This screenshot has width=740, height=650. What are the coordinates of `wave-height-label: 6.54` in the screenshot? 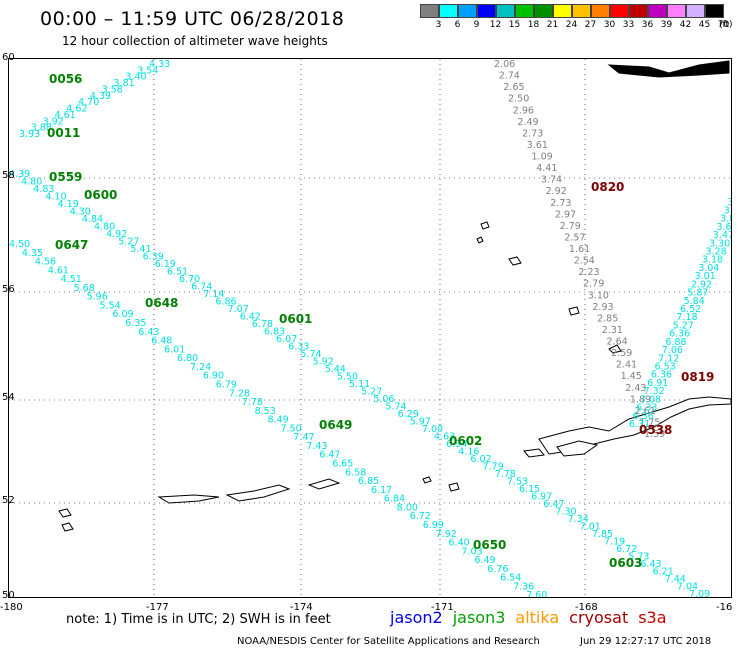 It's located at (510, 578).